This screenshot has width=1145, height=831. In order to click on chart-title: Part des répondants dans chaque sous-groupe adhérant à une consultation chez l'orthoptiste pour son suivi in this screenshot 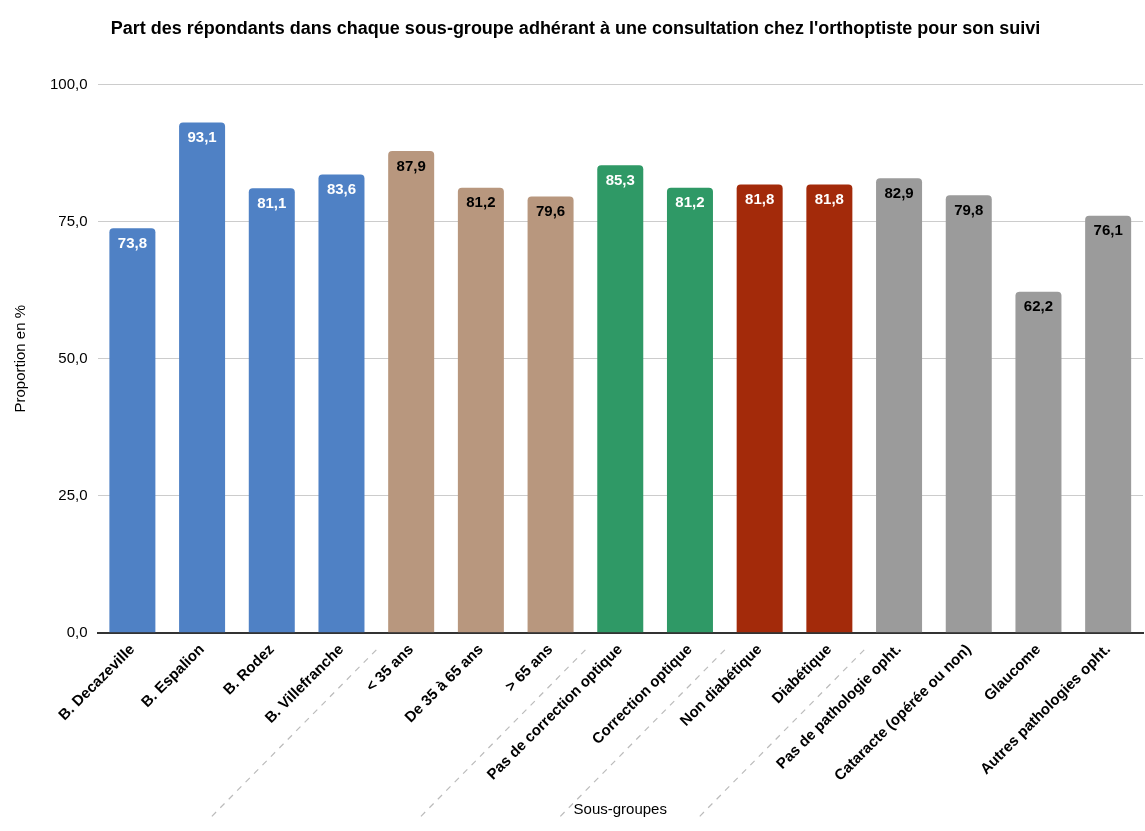, I will do `click(575, 27)`.